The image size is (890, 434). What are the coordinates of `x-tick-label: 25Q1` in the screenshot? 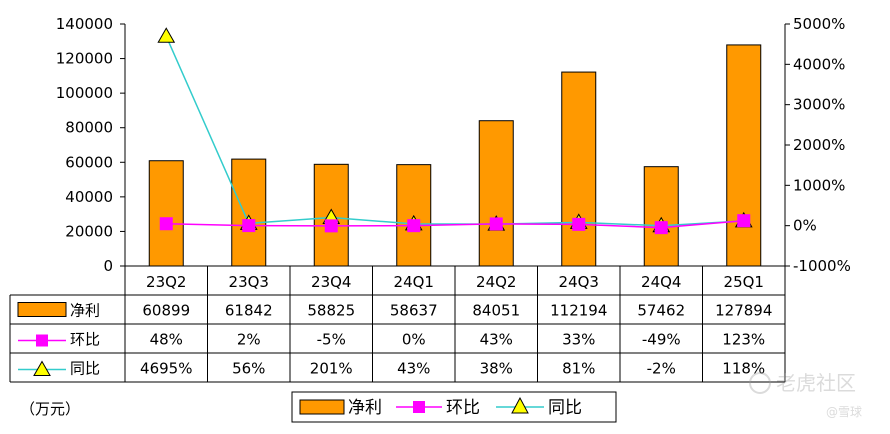 It's located at (744, 282).